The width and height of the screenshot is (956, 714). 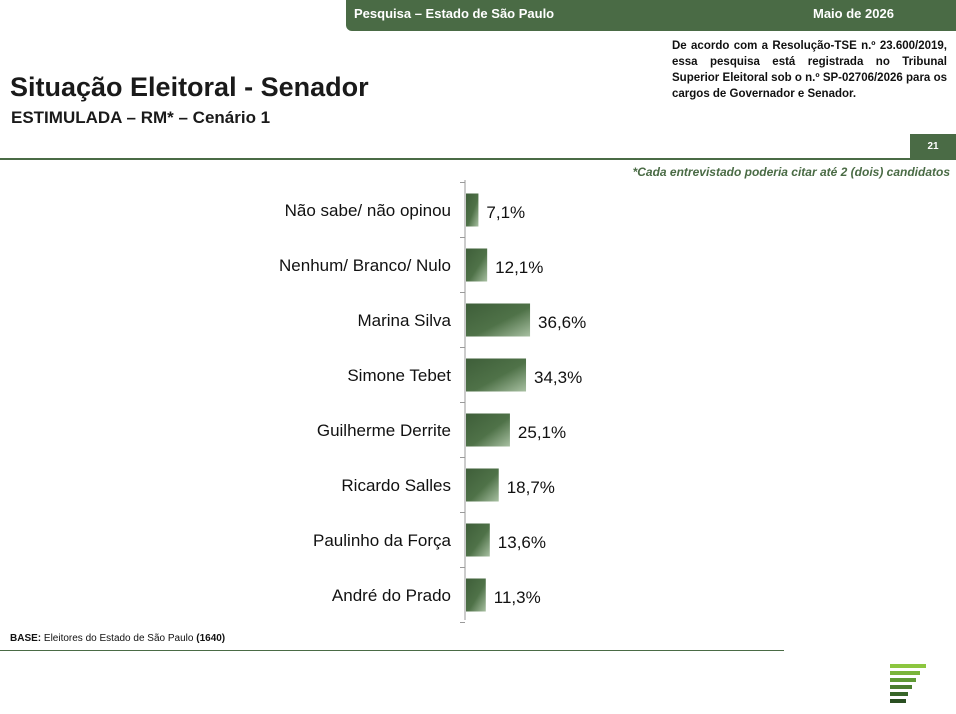 What do you see at coordinates (26, 638) in the screenshot?
I see `base-label: BASE:` at bounding box center [26, 638].